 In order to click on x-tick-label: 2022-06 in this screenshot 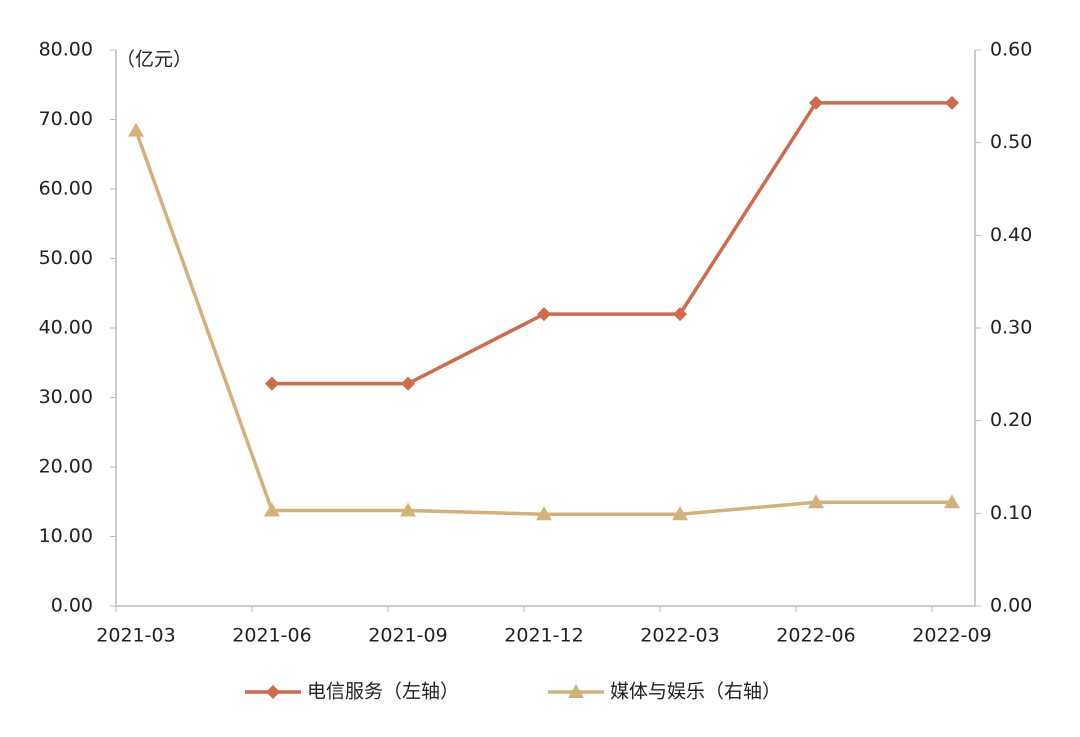, I will do `click(815, 636)`.